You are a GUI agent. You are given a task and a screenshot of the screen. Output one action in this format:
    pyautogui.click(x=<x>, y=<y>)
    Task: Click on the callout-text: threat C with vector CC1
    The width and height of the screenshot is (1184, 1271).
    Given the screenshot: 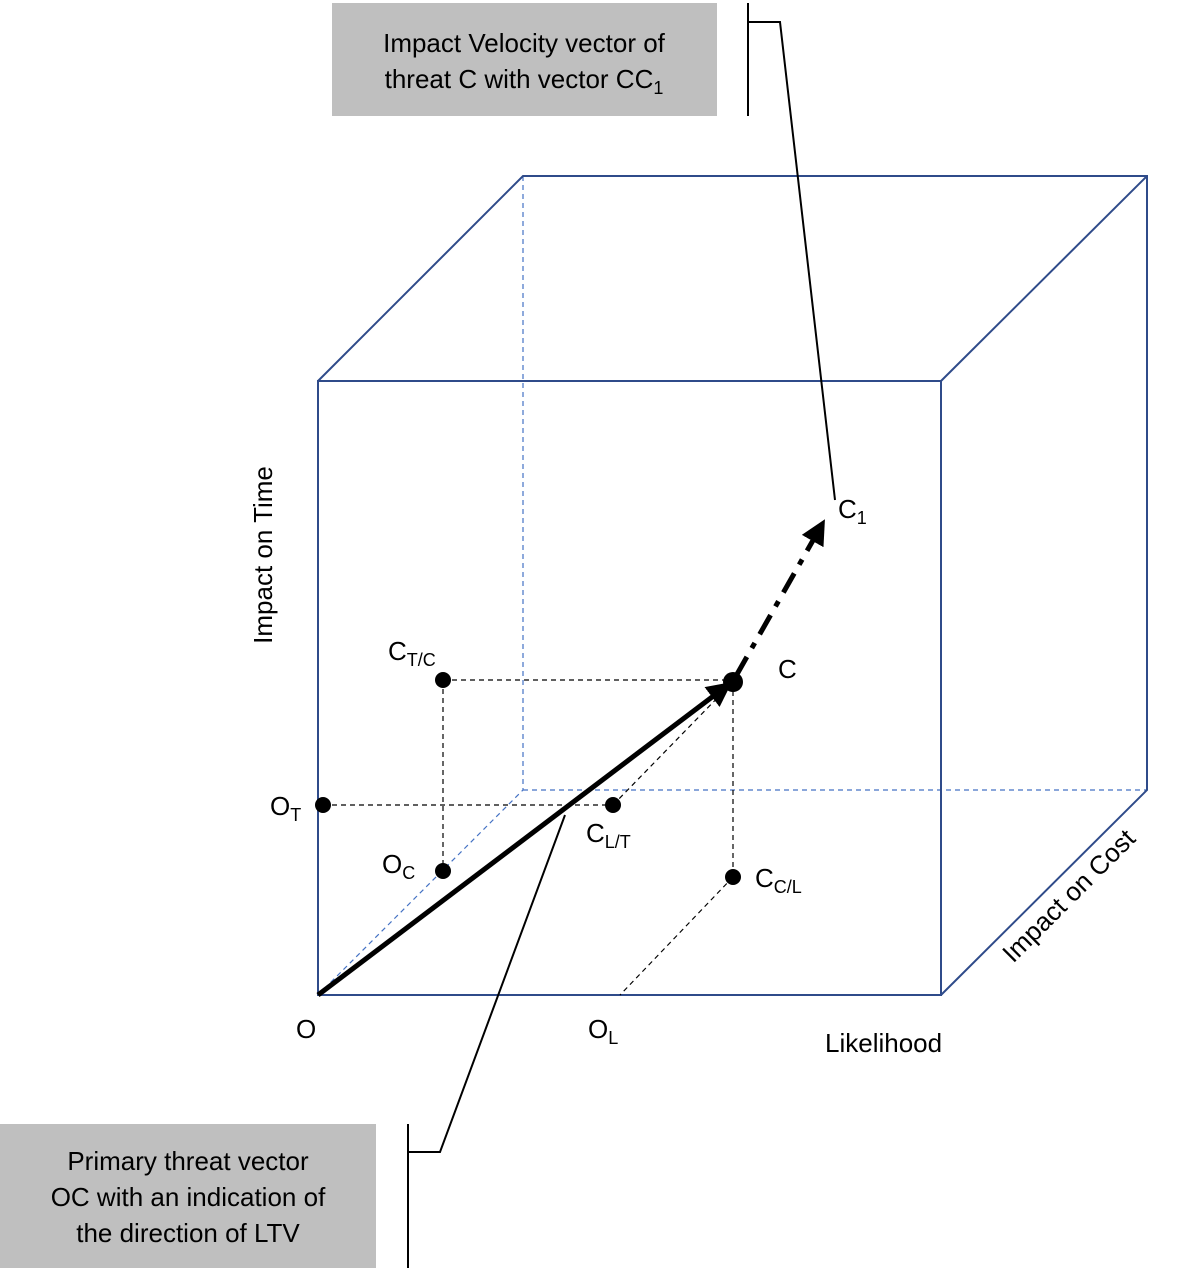 What is the action you would take?
    pyautogui.click(x=524, y=81)
    